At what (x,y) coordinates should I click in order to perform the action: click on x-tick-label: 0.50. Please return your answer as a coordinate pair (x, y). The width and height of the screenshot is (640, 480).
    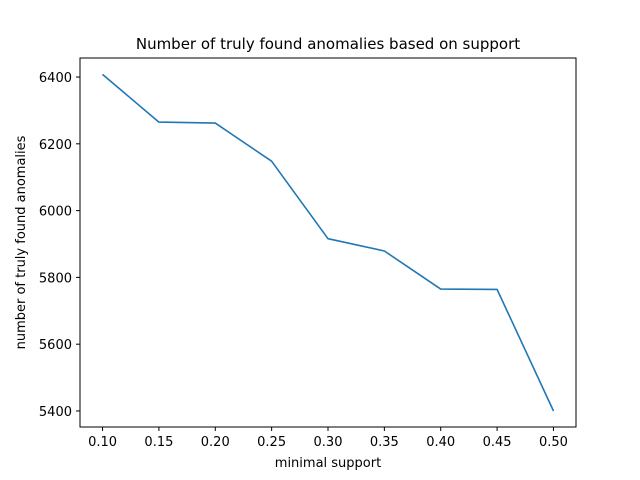
    Looking at the image, I should click on (553, 442).